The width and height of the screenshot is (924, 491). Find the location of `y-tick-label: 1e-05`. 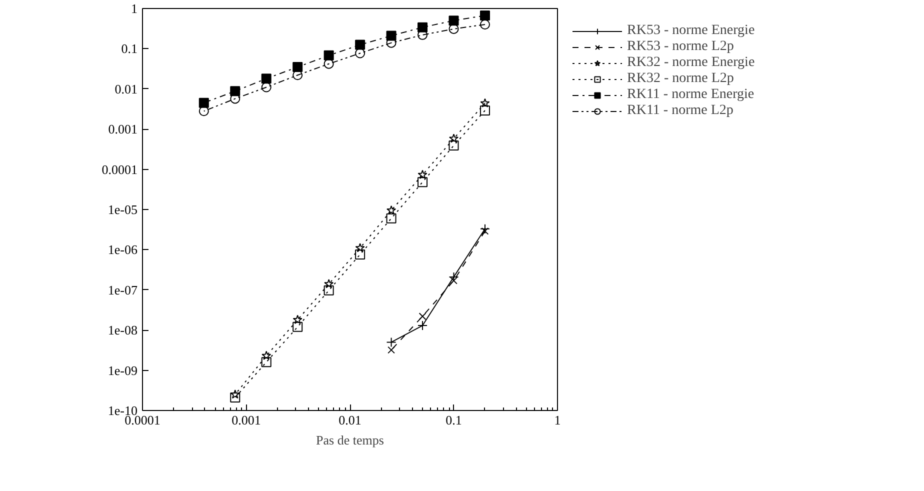

y-tick-label: 1e-05 is located at coordinates (123, 209).